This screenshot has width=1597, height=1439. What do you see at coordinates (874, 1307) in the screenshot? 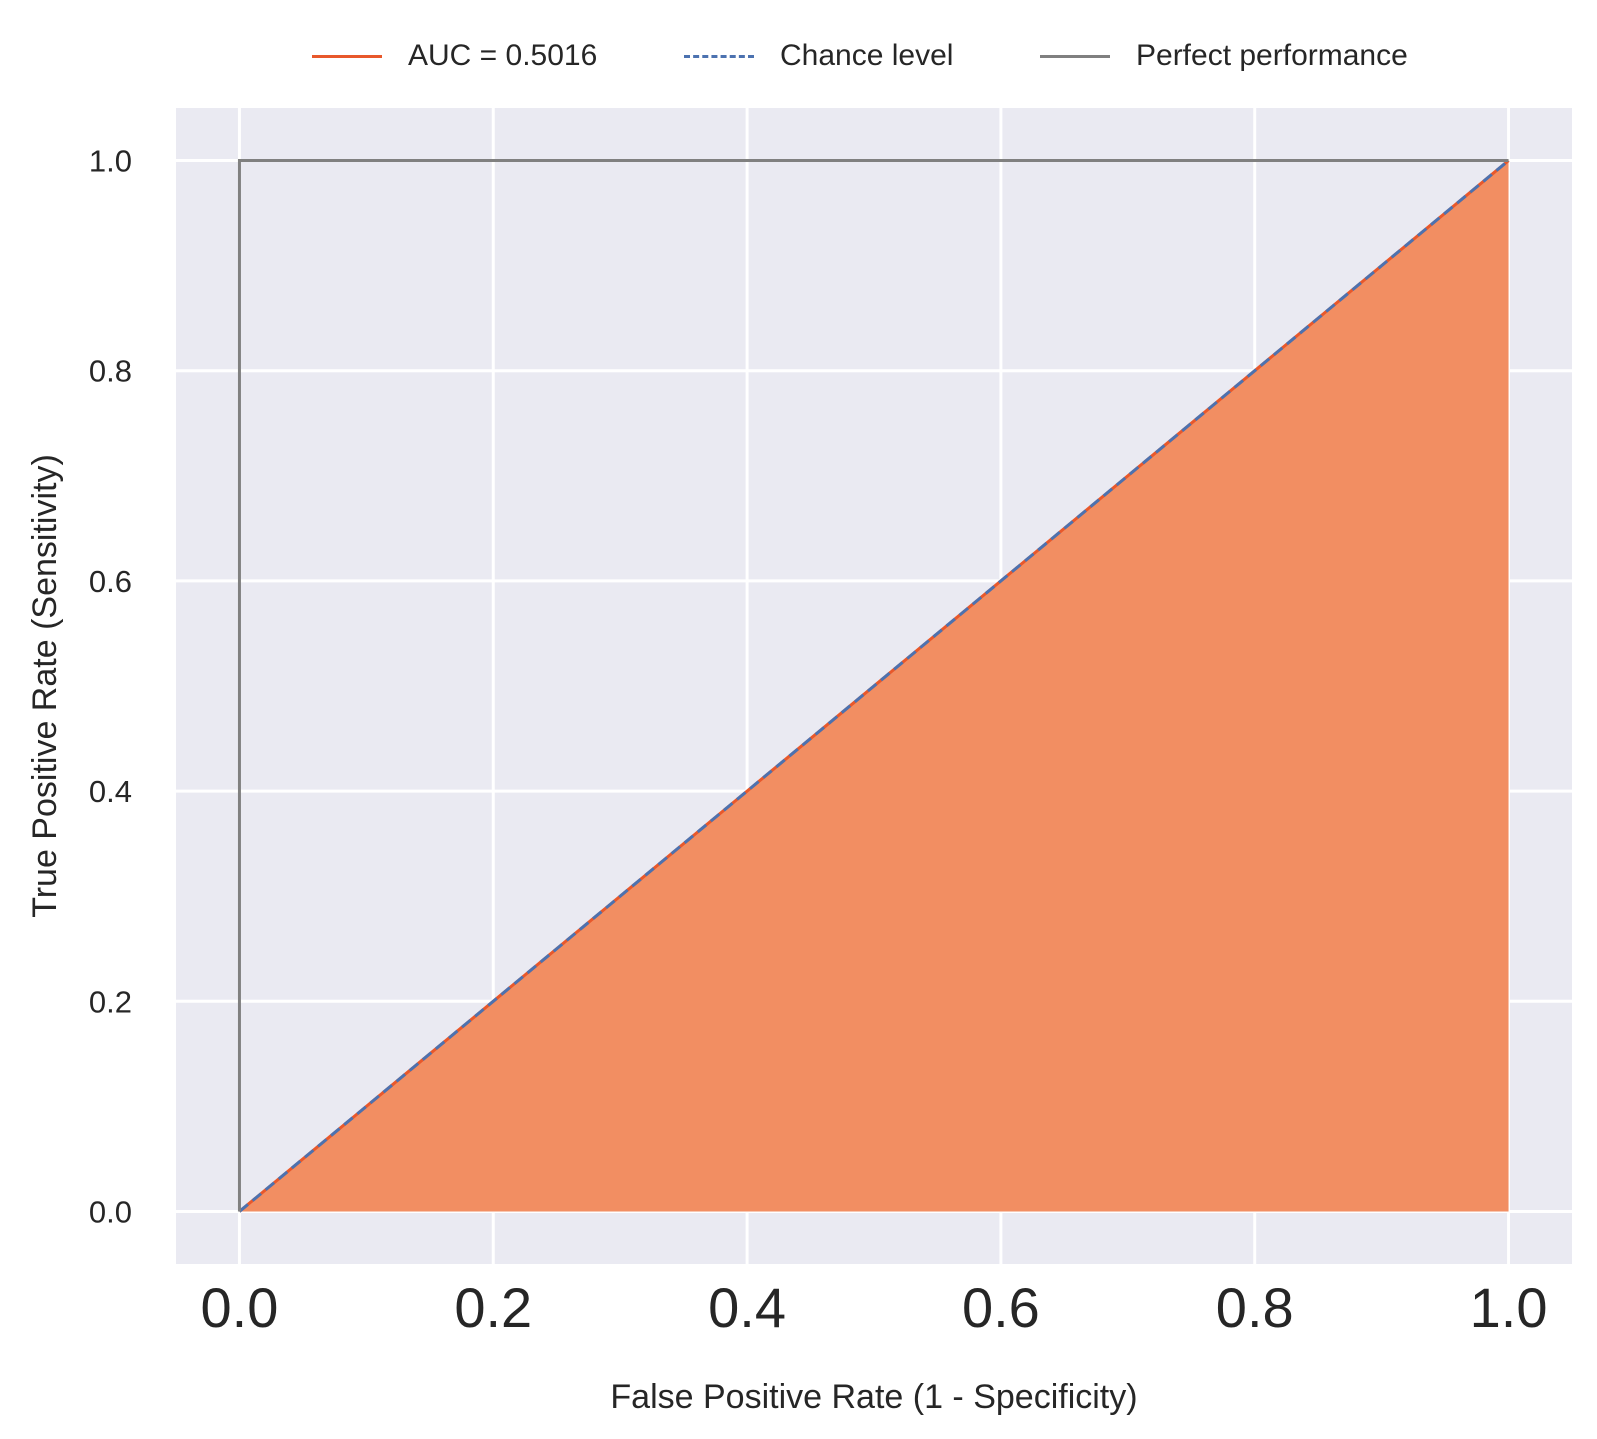
I see `x-tick-labels: 0.0 0.2 0.4 0.6 0.8 1.0` at bounding box center [874, 1307].